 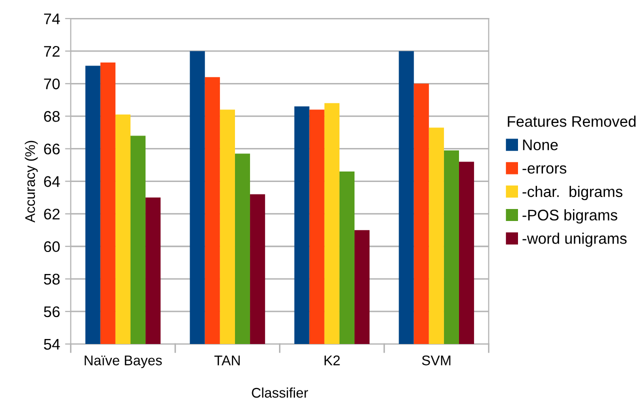 I want to click on x-tick-label: Naïve Bayes, so click(x=123, y=362).